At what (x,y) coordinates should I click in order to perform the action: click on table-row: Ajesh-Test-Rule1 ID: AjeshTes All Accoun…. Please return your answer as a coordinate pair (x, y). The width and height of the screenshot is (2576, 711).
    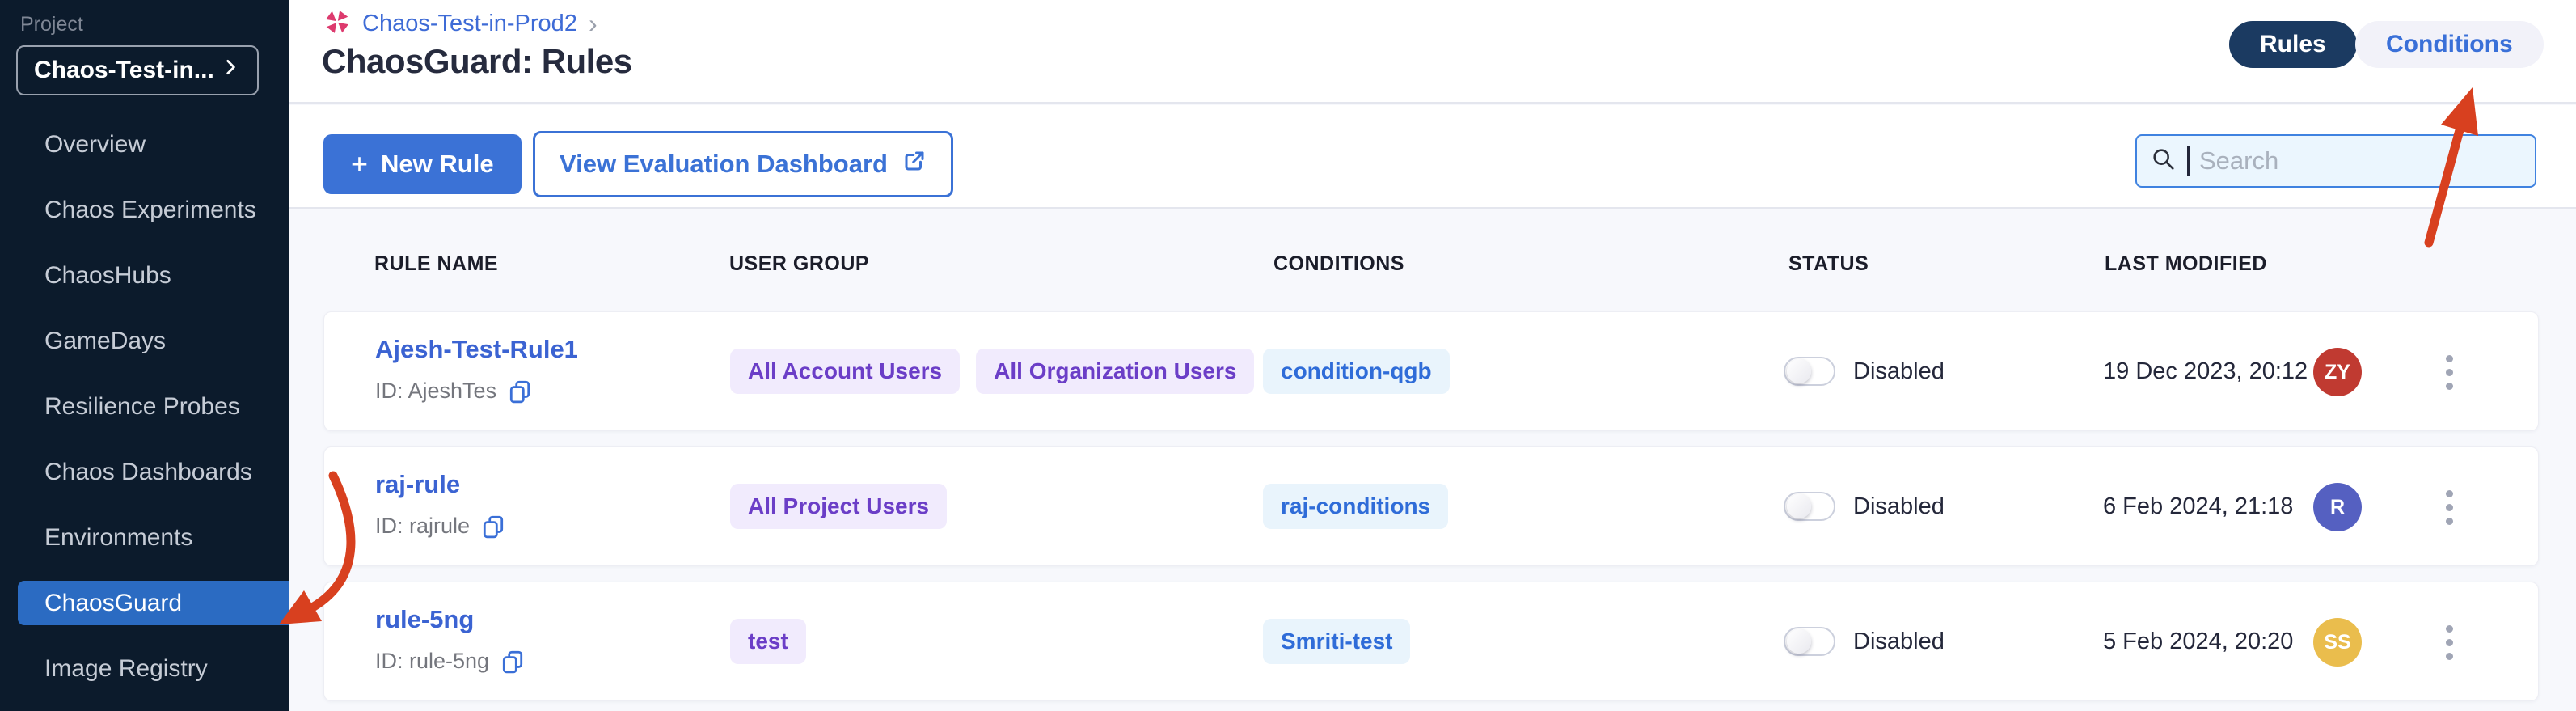
    Looking at the image, I should click on (1431, 371).